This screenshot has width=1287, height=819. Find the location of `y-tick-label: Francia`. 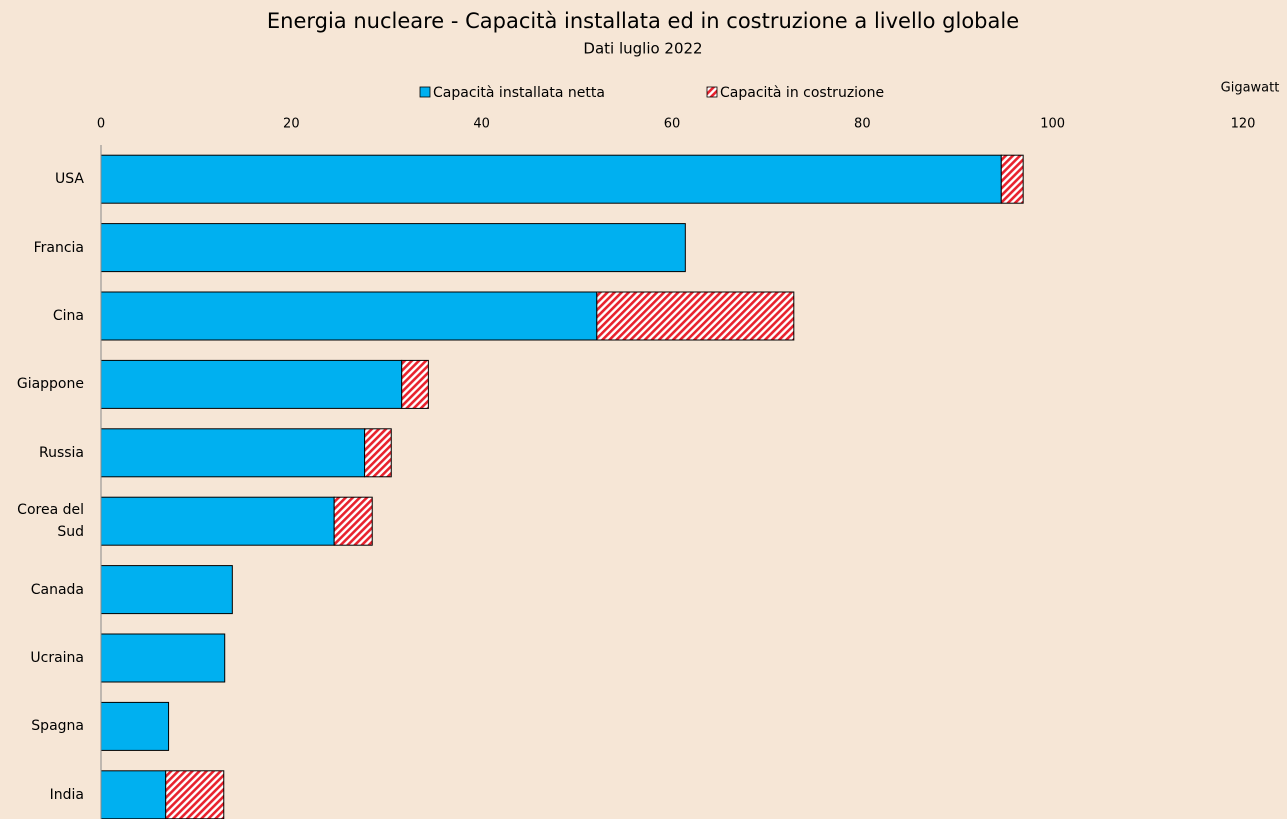

y-tick-label: Francia is located at coordinates (58, 247).